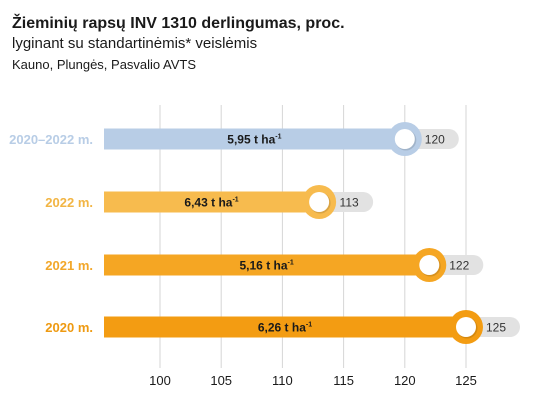 The height and width of the screenshot is (416, 539). What do you see at coordinates (69, 265) in the screenshot?
I see `category-label: 2021 m.` at bounding box center [69, 265].